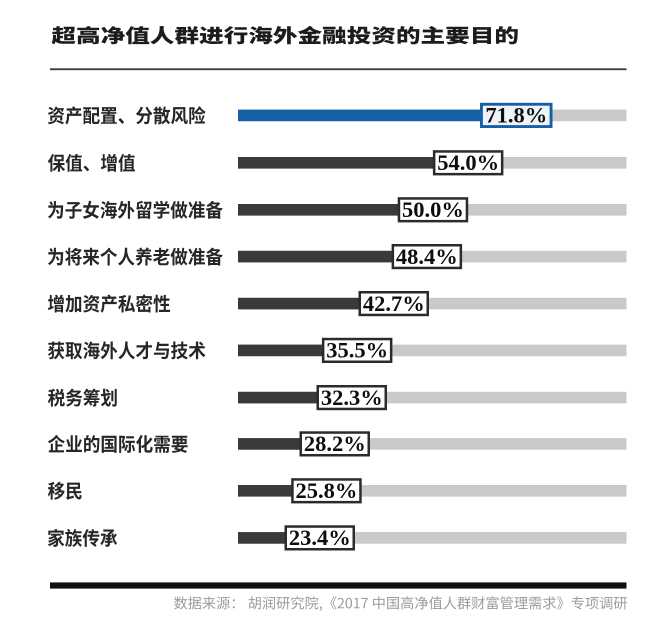  Describe the element at coordinates (335, 443) in the screenshot. I see `svg-text: 28.2%` at that location.